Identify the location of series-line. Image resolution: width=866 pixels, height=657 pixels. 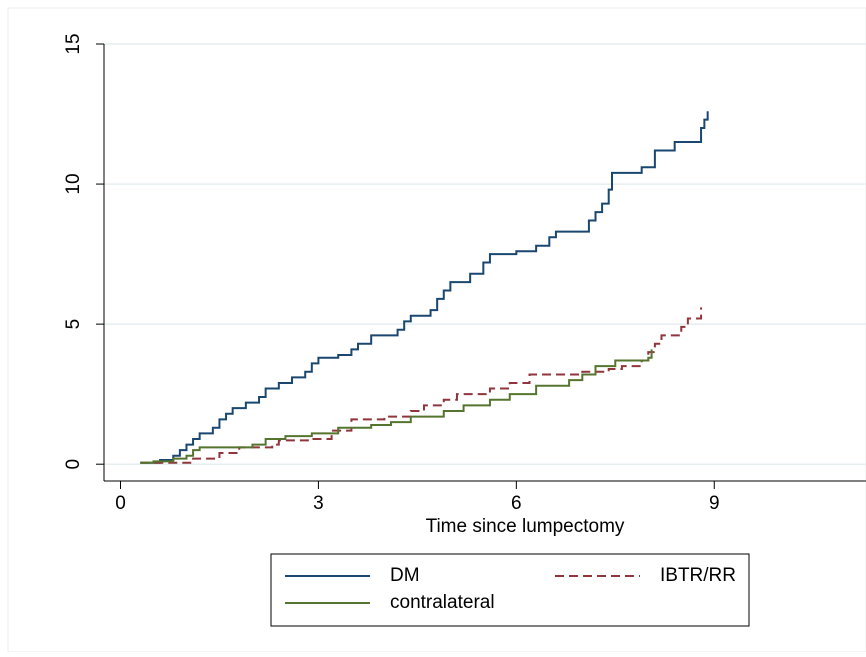
(396, 406).